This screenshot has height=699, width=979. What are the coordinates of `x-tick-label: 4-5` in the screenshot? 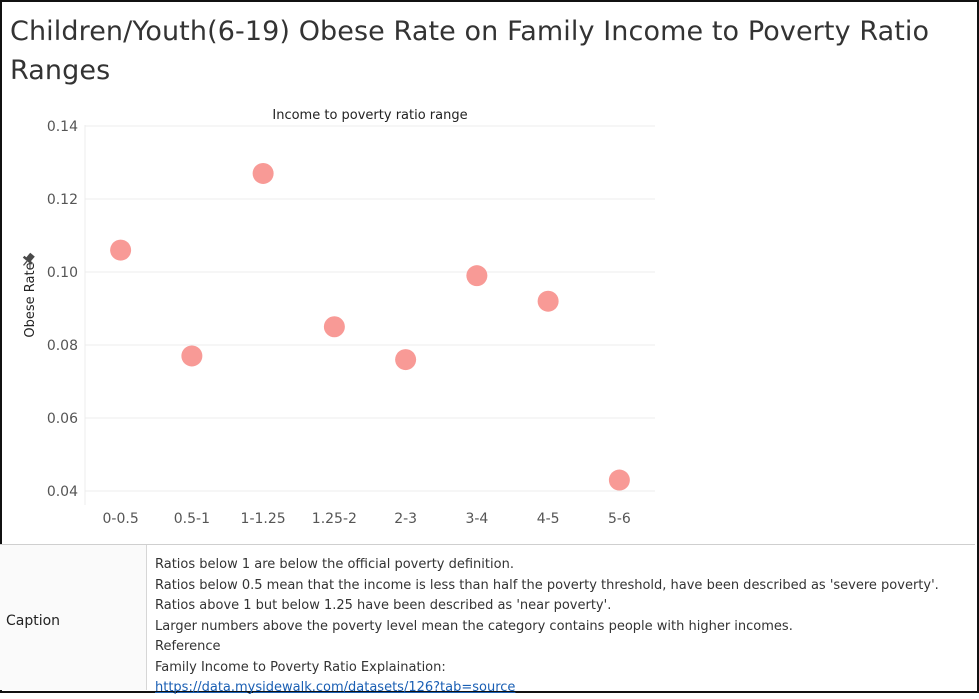 It's located at (548, 519).